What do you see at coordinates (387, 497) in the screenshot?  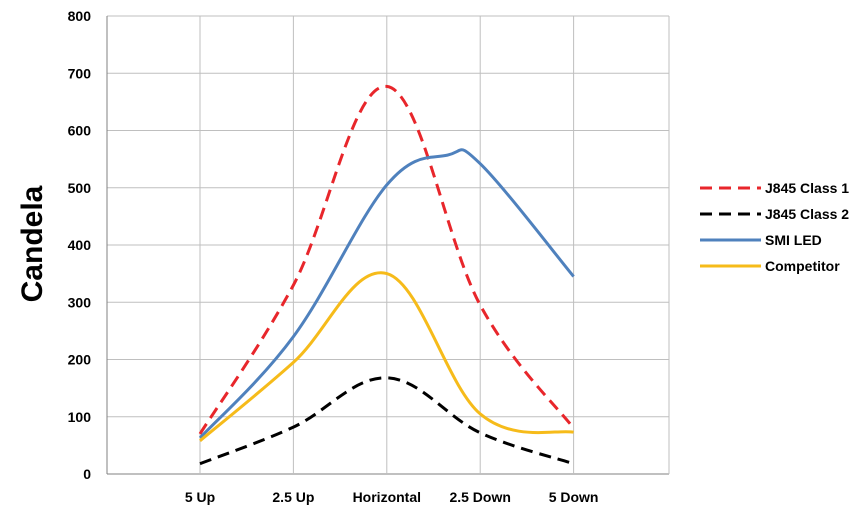 I see `x-tick-label: Horizontal` at bounding box center [387, 497].